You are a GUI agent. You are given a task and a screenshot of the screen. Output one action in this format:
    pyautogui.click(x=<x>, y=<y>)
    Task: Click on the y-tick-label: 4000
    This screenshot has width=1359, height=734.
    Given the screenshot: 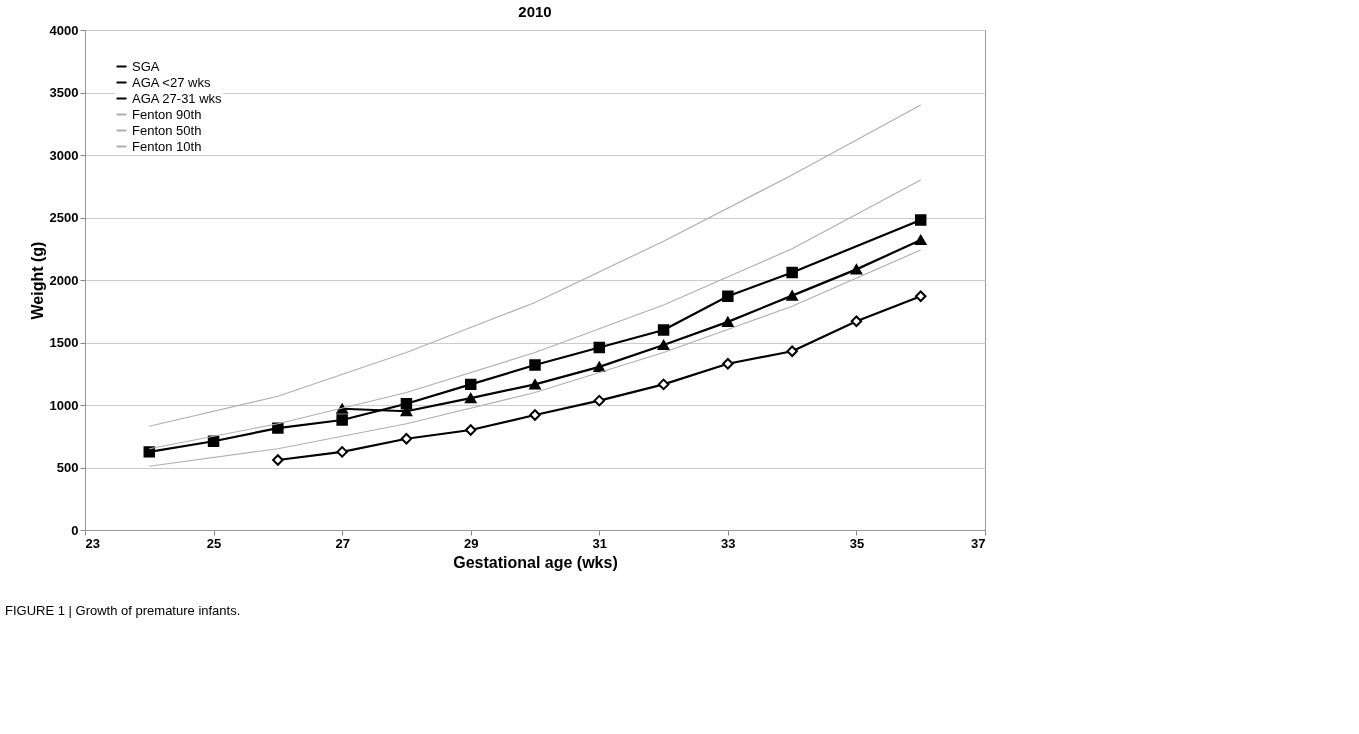 What is the action you would take?
    pyautogui.click(x=64, y=30)
    